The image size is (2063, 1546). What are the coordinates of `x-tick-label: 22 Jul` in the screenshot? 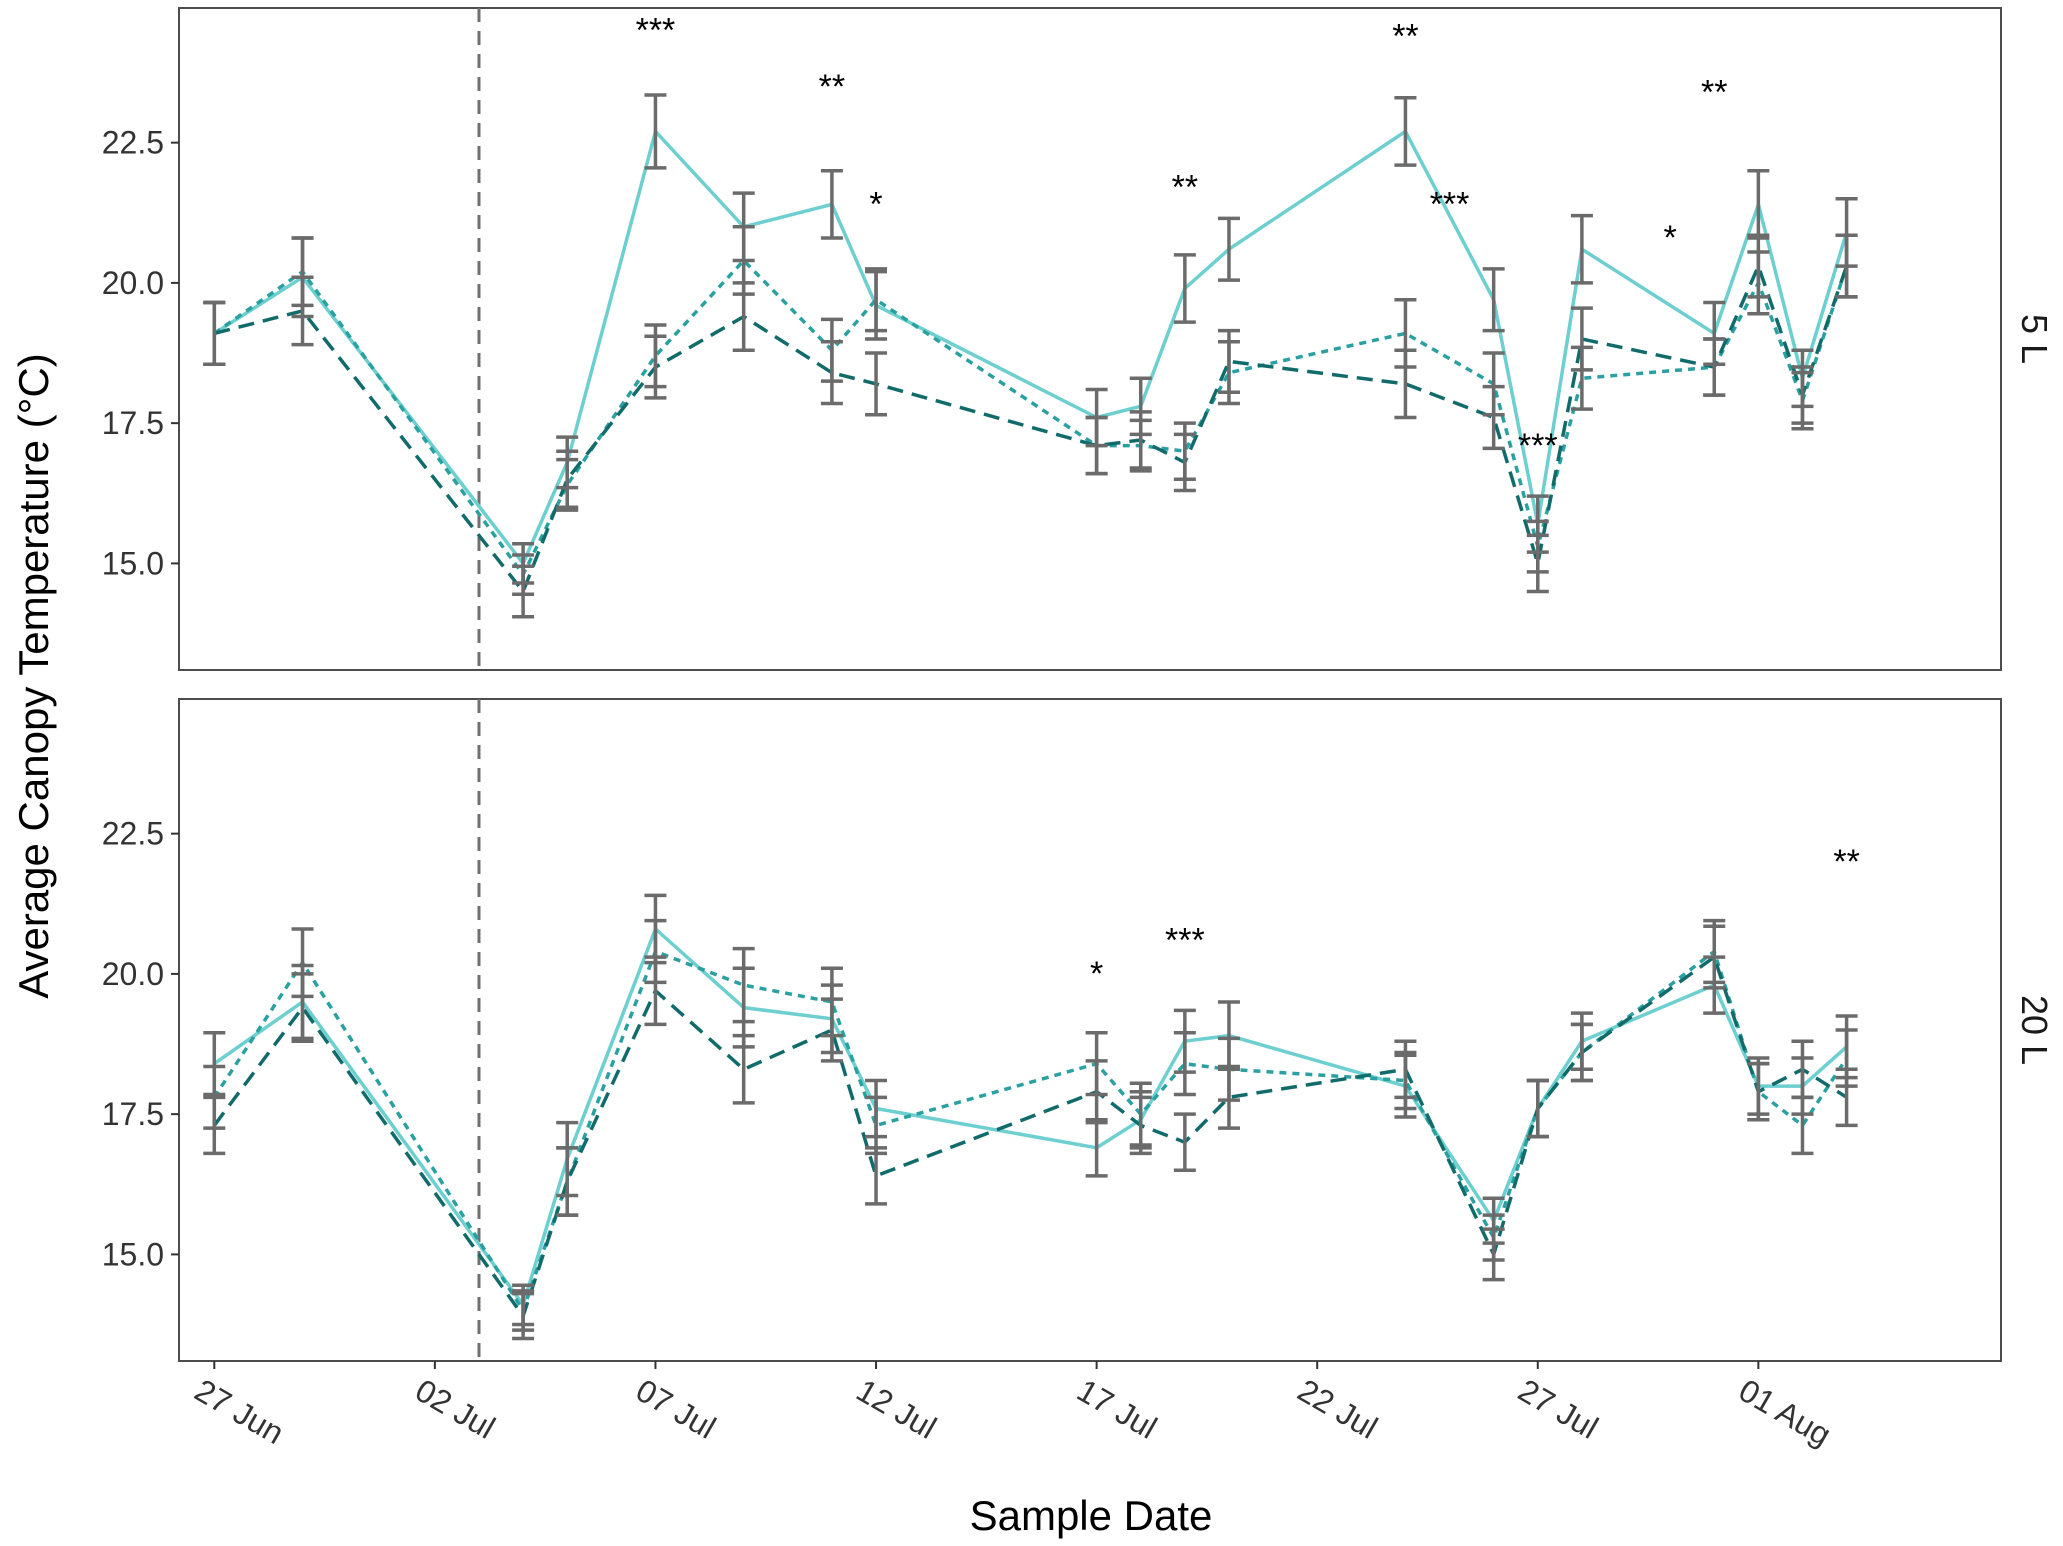 It's located at (1338, 1409).